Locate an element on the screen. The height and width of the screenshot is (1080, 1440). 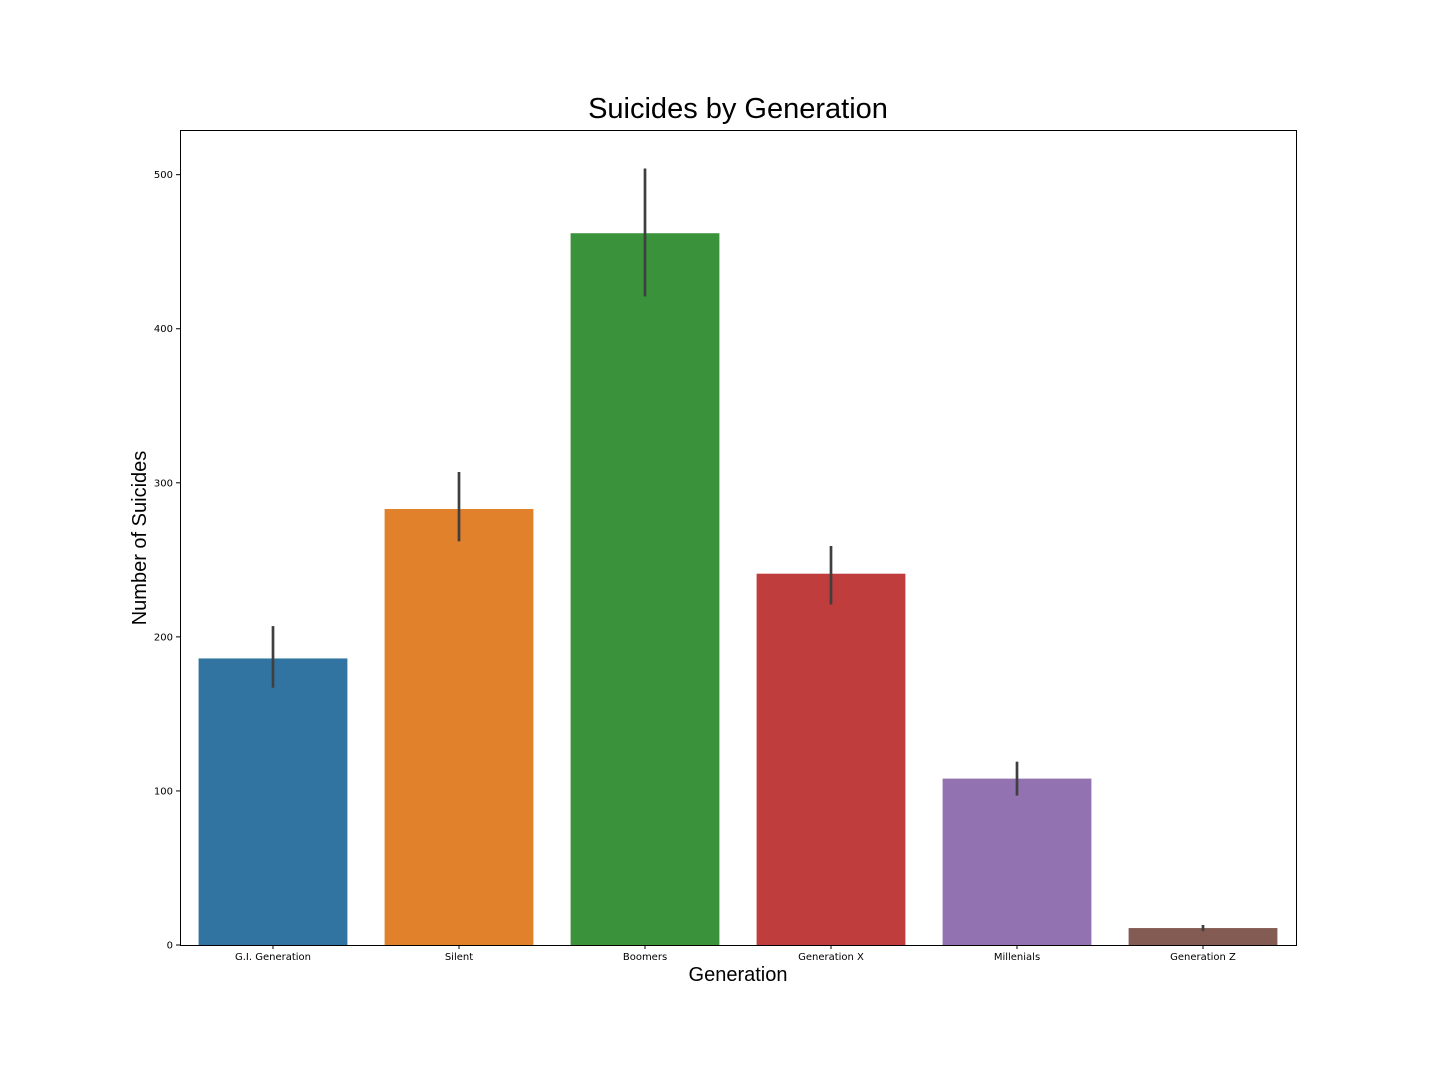
bar-millenials is located at coordinates (1017, 861).